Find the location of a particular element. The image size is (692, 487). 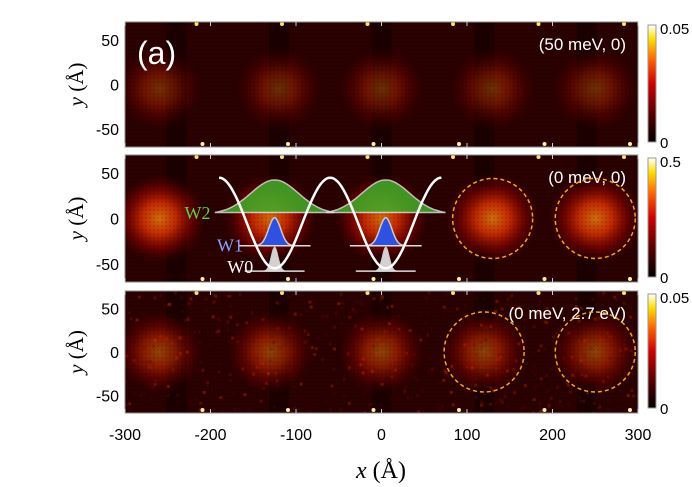

x-tick-label: 300 is located at coordinates (638, 435).